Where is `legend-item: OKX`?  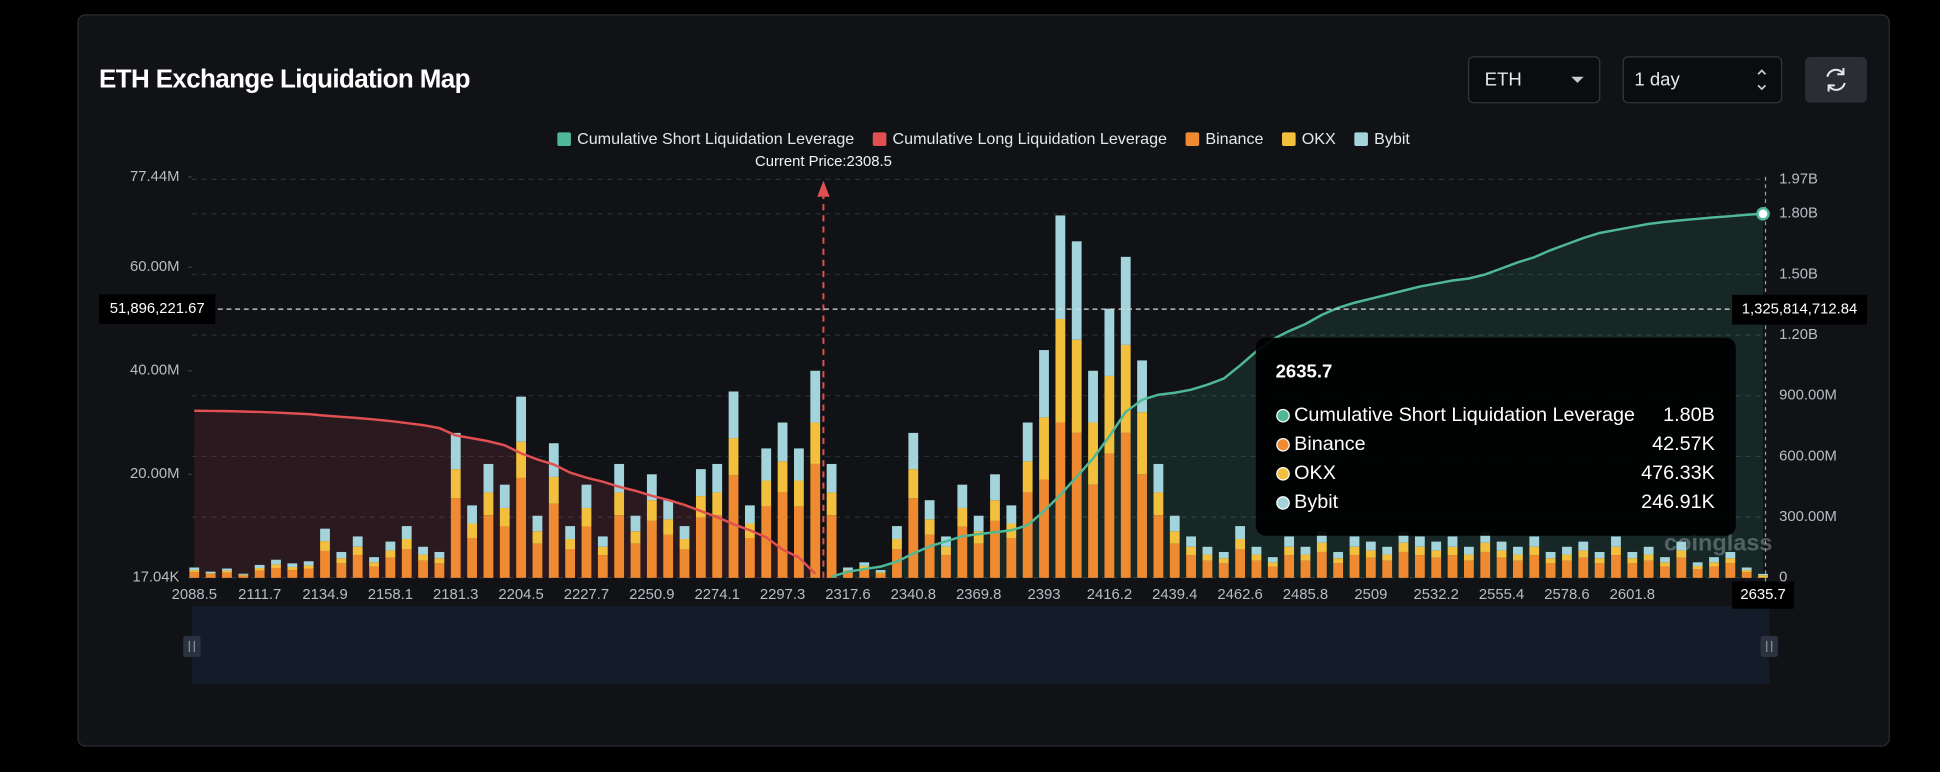 legend-item: OKX is located at coordinates (1309, 139).